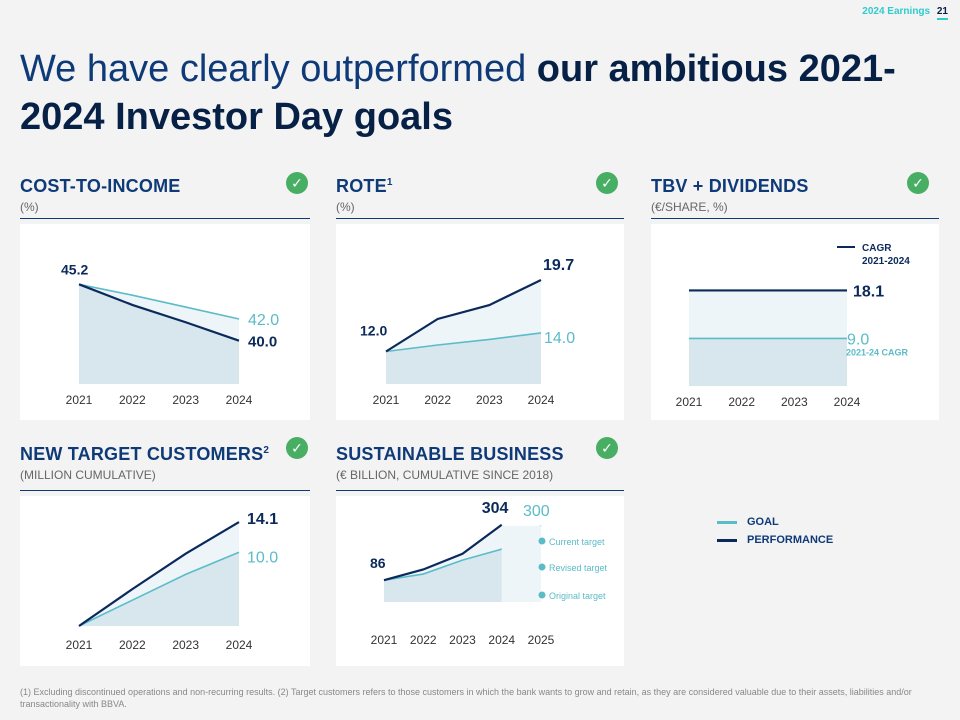 The height and width of the screenshot is (720, 960). I want to click on panel-title: TBV + DIVIDENDS, so click(730, 186).